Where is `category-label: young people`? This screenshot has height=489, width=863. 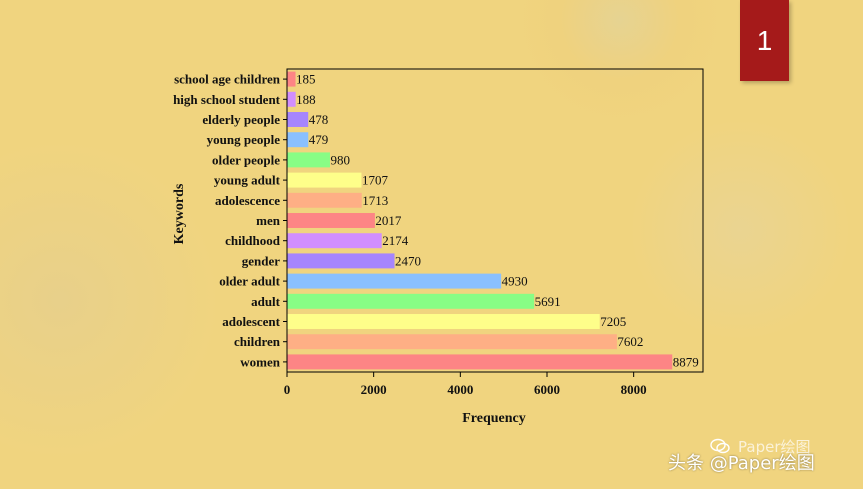 category-label: young people is located at coordinates (244, 139).